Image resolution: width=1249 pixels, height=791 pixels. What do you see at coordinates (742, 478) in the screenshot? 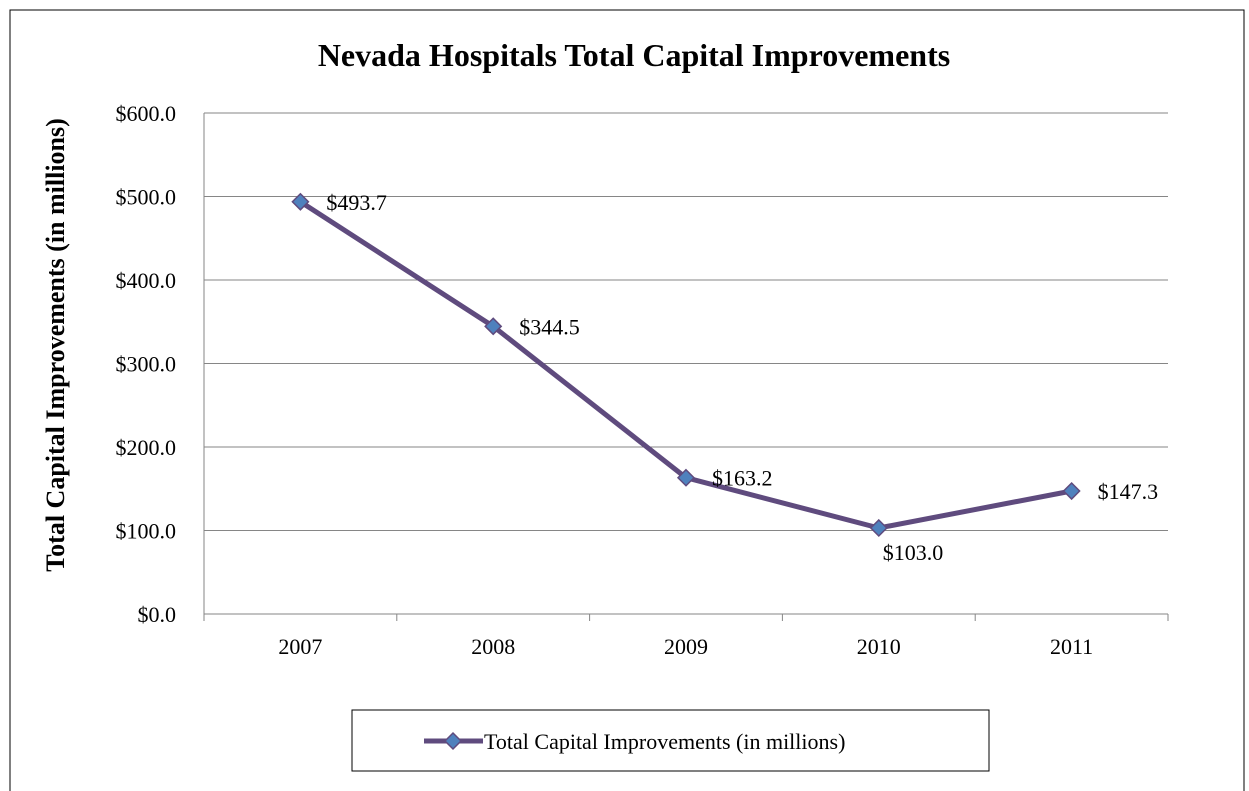
I see `data-label: $163.2` at bounding box center [742, 478].